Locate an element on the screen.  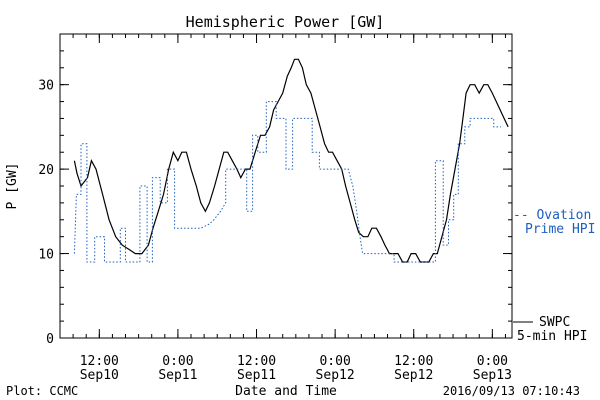
y-axis-label: P [GW] is located at coordinates (12, 186).